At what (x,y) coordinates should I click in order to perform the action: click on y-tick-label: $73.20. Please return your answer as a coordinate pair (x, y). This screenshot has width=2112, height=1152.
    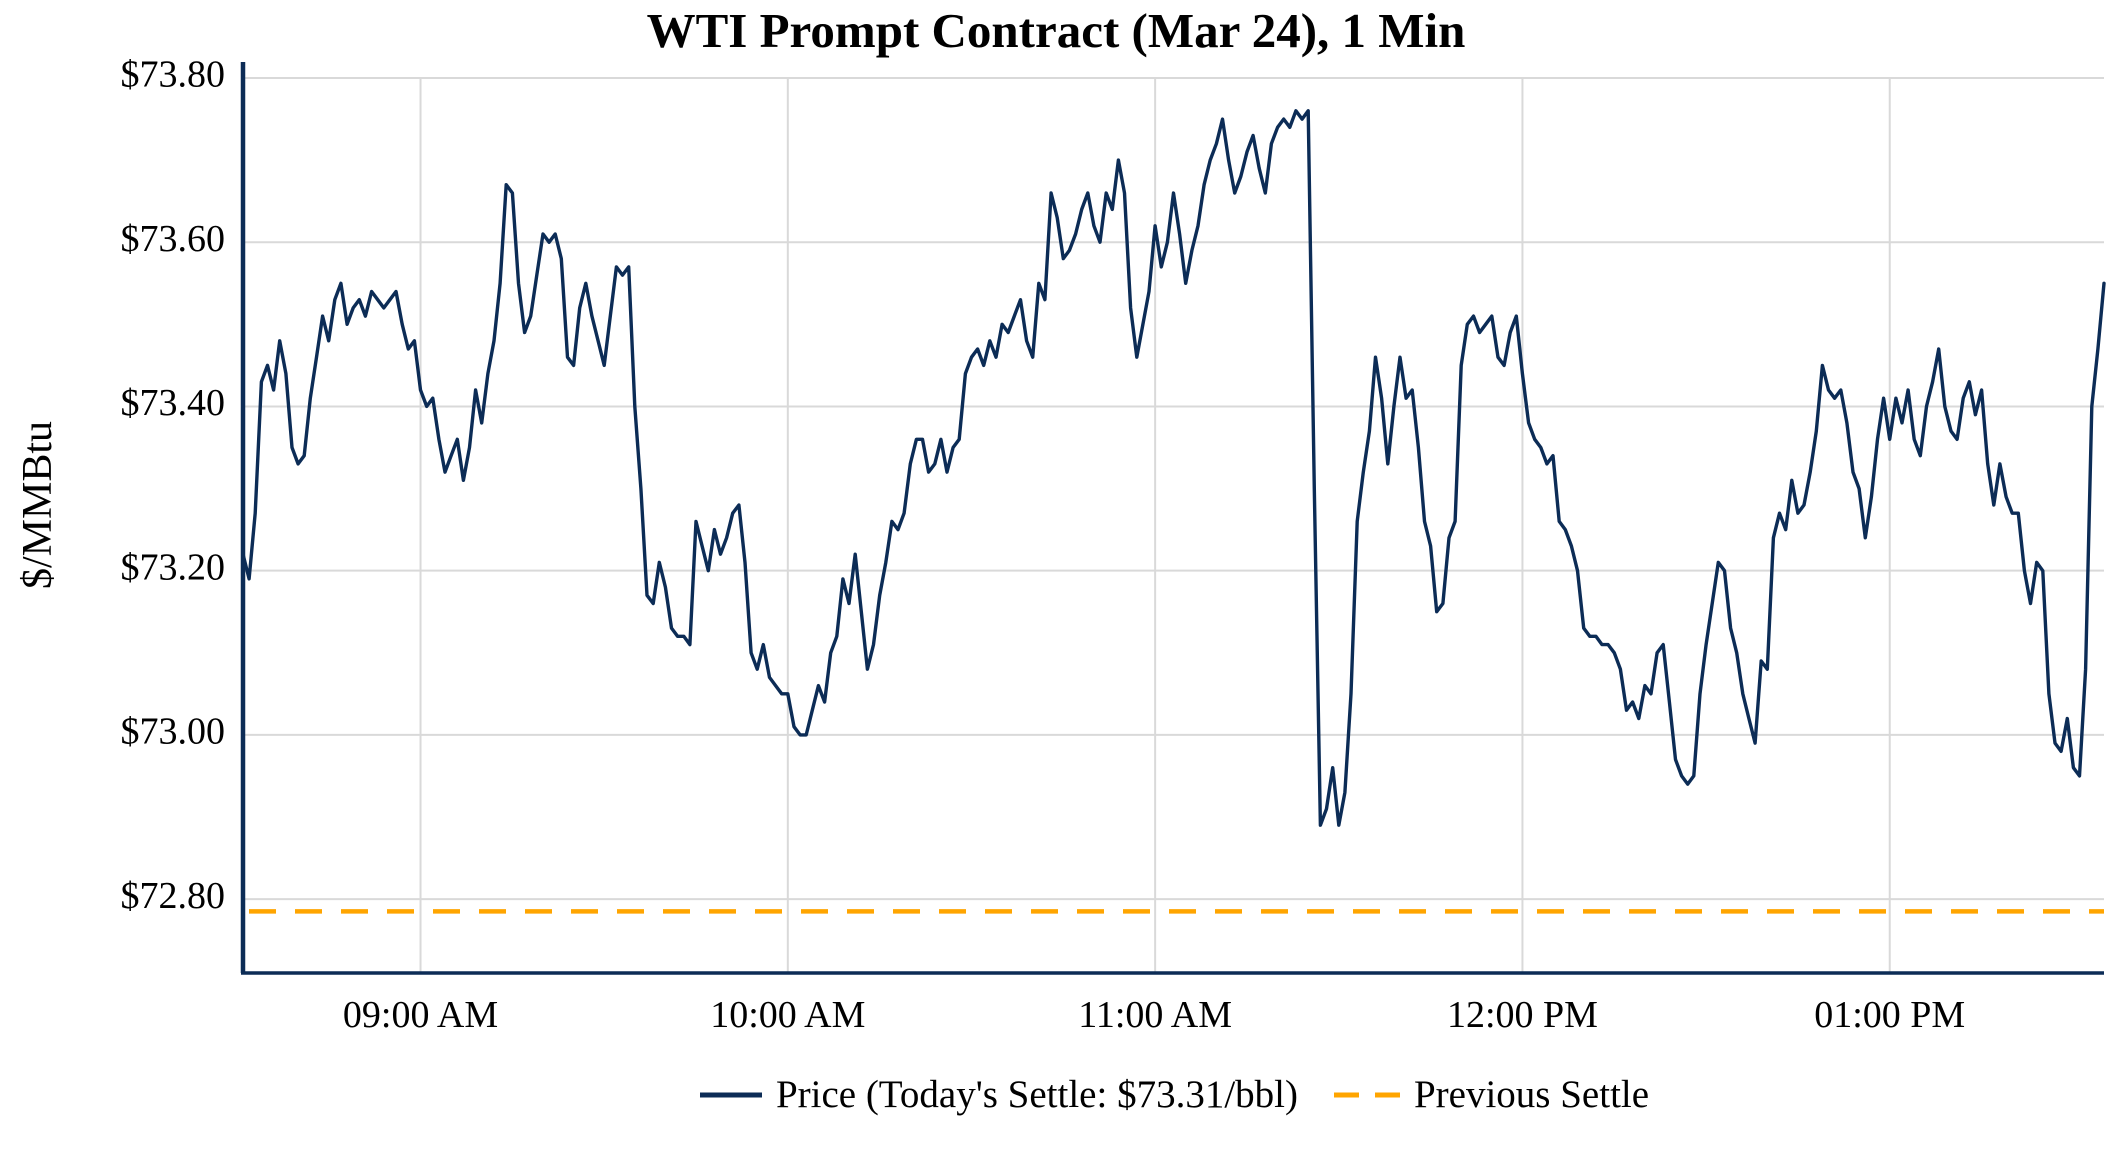
    Looking at the image, I should click on (173, 567).